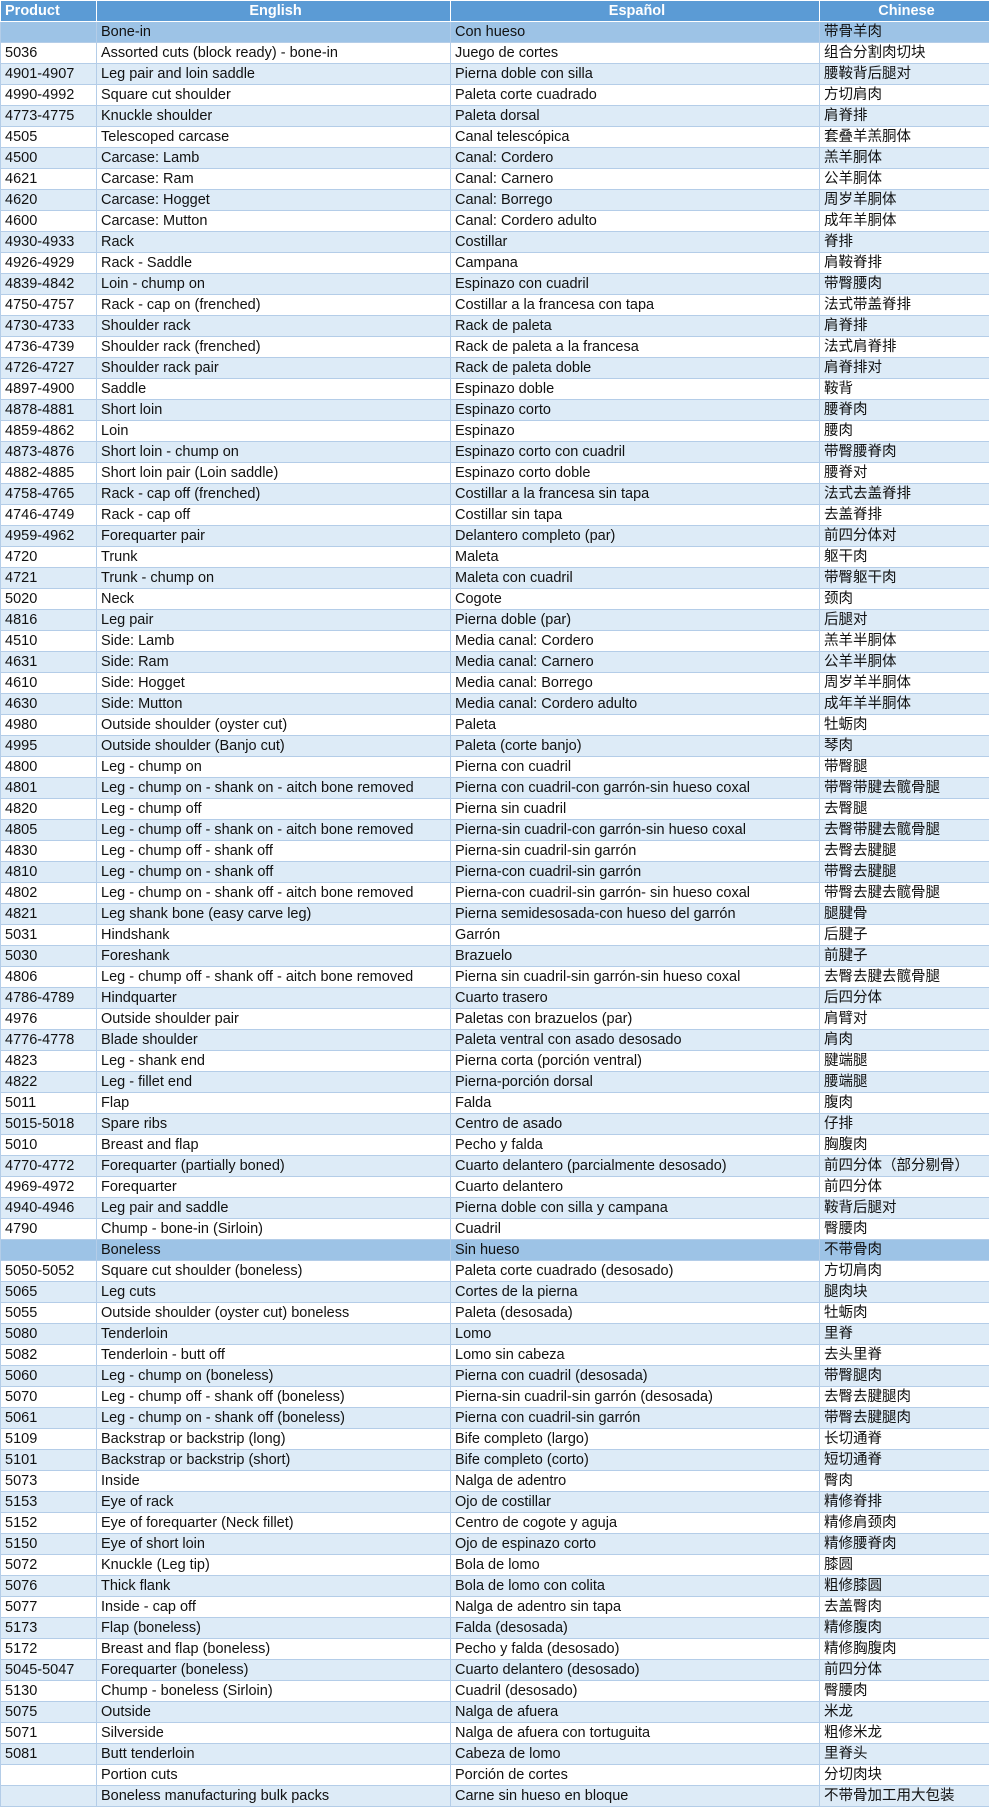 The image size is (989, 1807). What do you see at coordinates (48, 1670) in the screenshot?
I see `cell: 5045-5047` at bounding box center [48, 1670].